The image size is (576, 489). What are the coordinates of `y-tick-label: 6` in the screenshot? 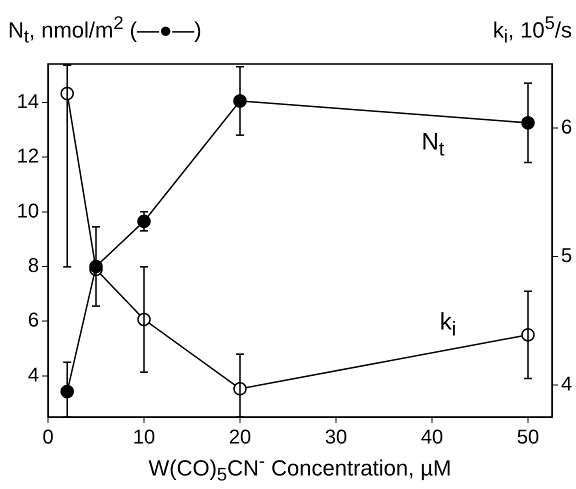 It's located at (33, 321).